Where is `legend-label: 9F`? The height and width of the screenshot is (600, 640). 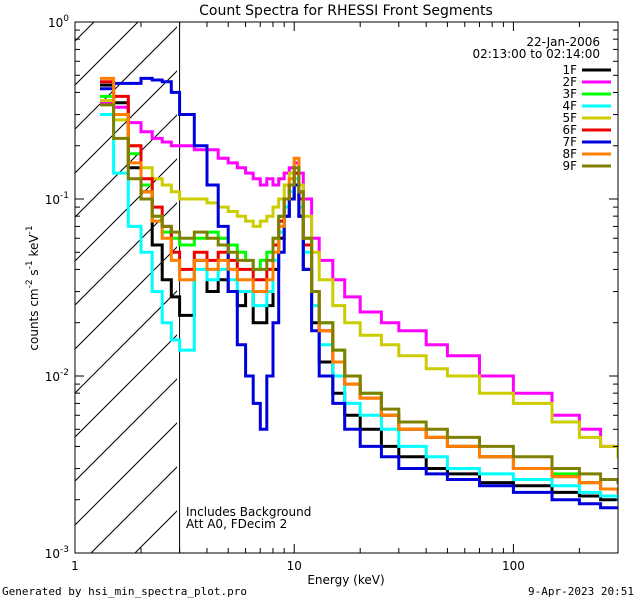
legend-label: 9F is located at coordinates (569, 166).